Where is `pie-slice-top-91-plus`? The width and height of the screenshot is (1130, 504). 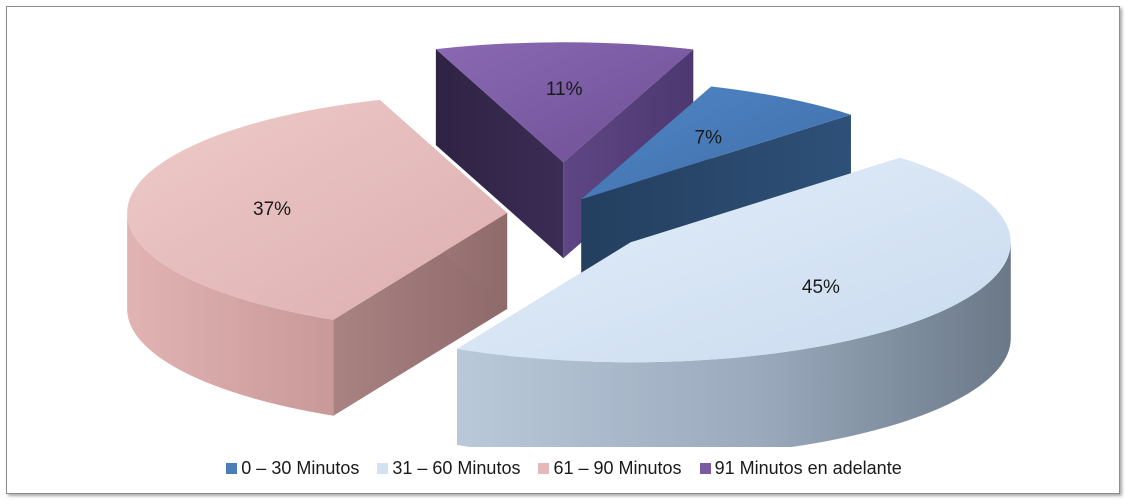 pie-slice-top-91-plus is located at coordinates (564, 102).